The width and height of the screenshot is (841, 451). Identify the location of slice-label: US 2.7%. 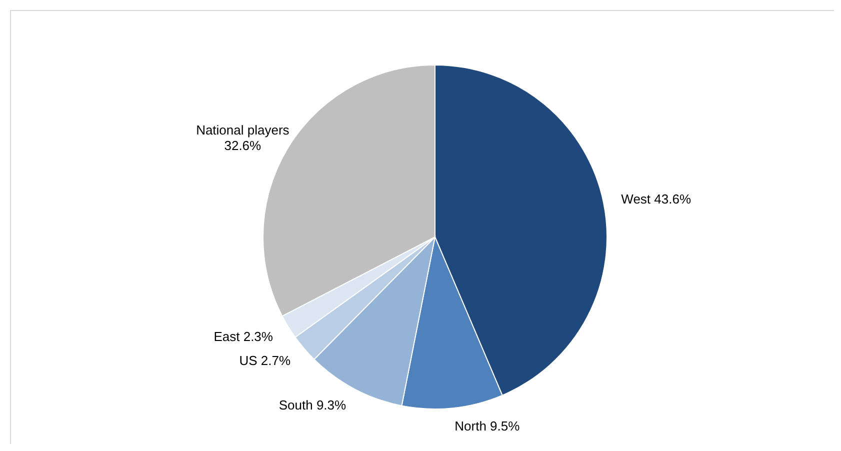
(265, 360).